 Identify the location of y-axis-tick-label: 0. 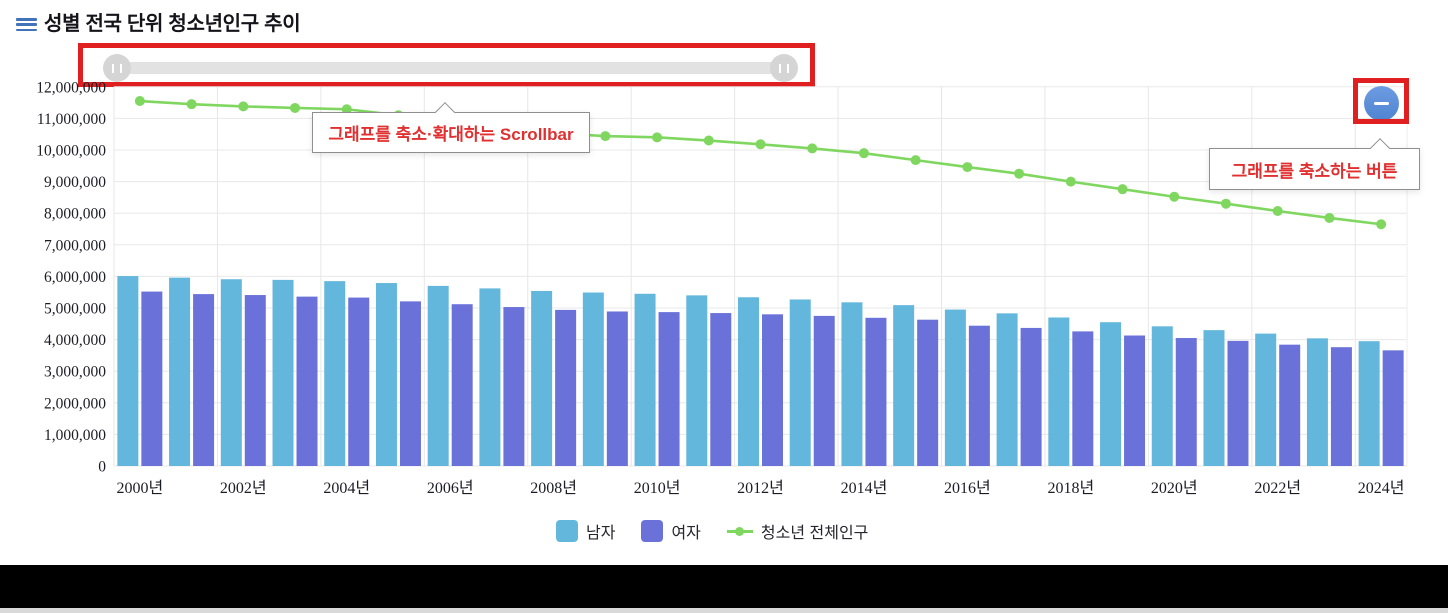
(102, 467).